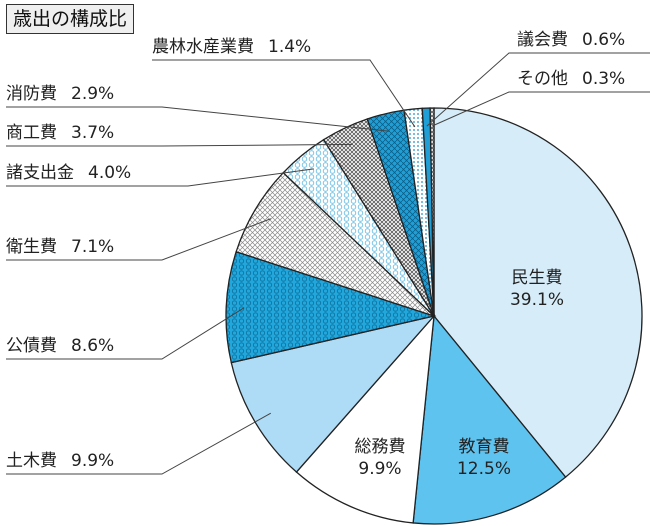 This screenshot has width=650, height=526. What do you see at coordinates (537, 300) in the screenshot?
I see `slice-value-label: 39.1%` at bounding box center [537, 300].